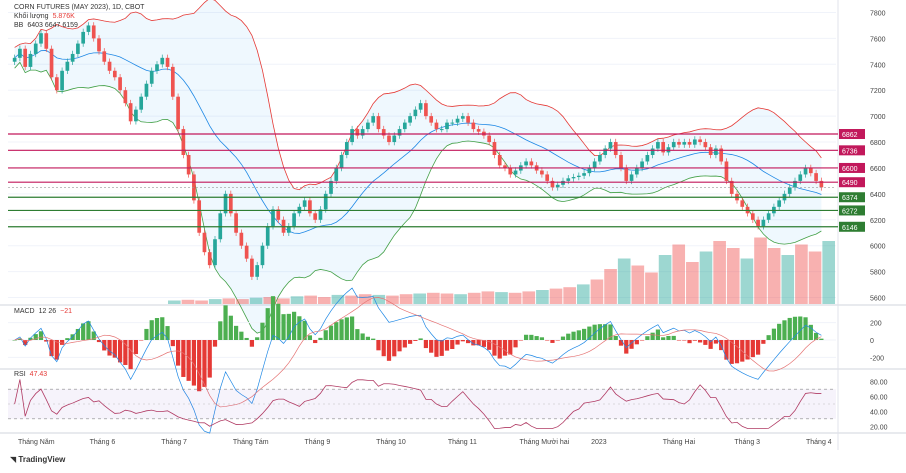  What do you see at coordinates (850, 211) in the screenshot?
I see `price-level-label: 6272` at bounding box center [850, 211].